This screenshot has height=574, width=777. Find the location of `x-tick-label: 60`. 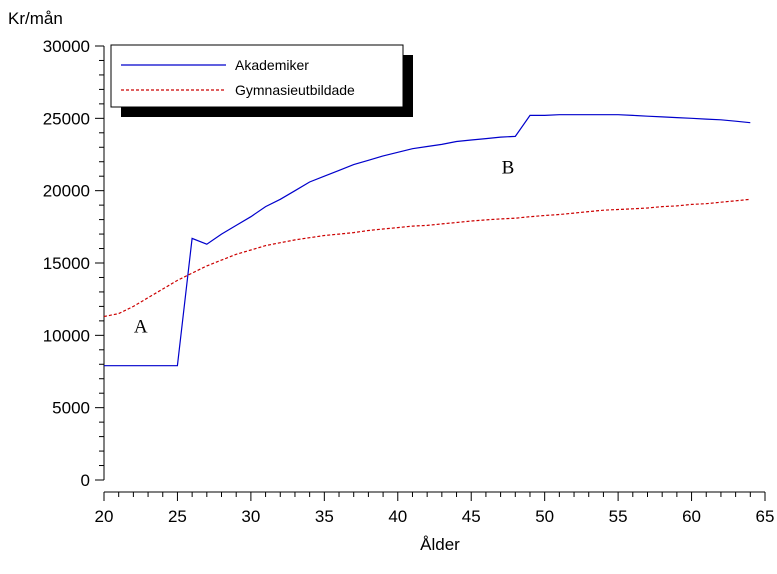

x-tick-label: 60 is located at coordinates (691, 516).